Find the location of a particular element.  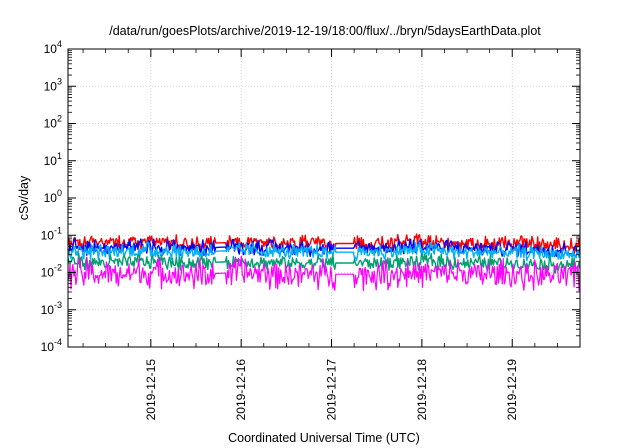

y-tick-exponent: -3 is located at coordinates (58, 305).